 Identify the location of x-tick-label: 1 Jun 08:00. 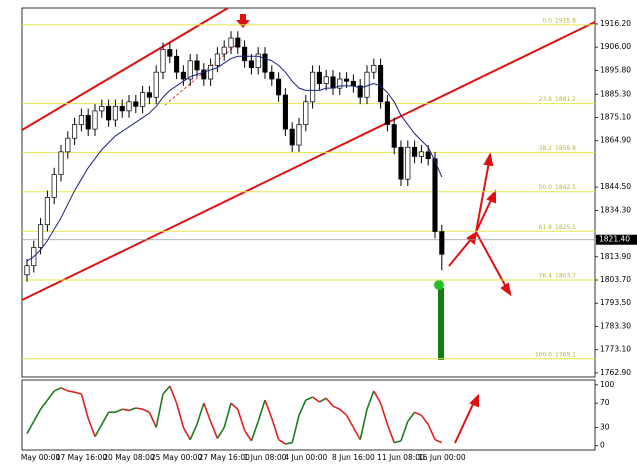
(265, 457).